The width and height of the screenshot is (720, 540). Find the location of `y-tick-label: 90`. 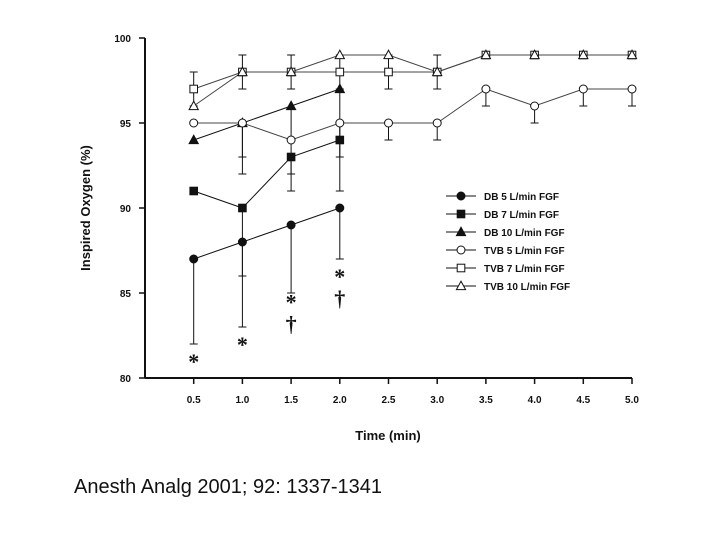

y-tick-label: 90 is located at coordinates (126, 209).